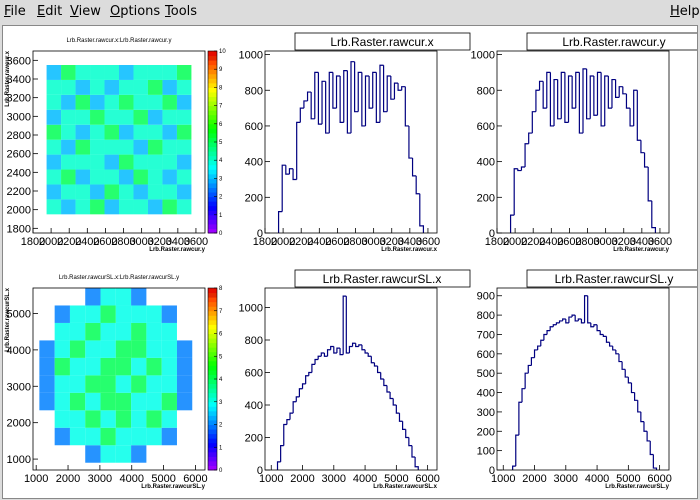 This screenshot has height=500, width=700. I want to click on y-tick-label: 1000, so click(19, 460).